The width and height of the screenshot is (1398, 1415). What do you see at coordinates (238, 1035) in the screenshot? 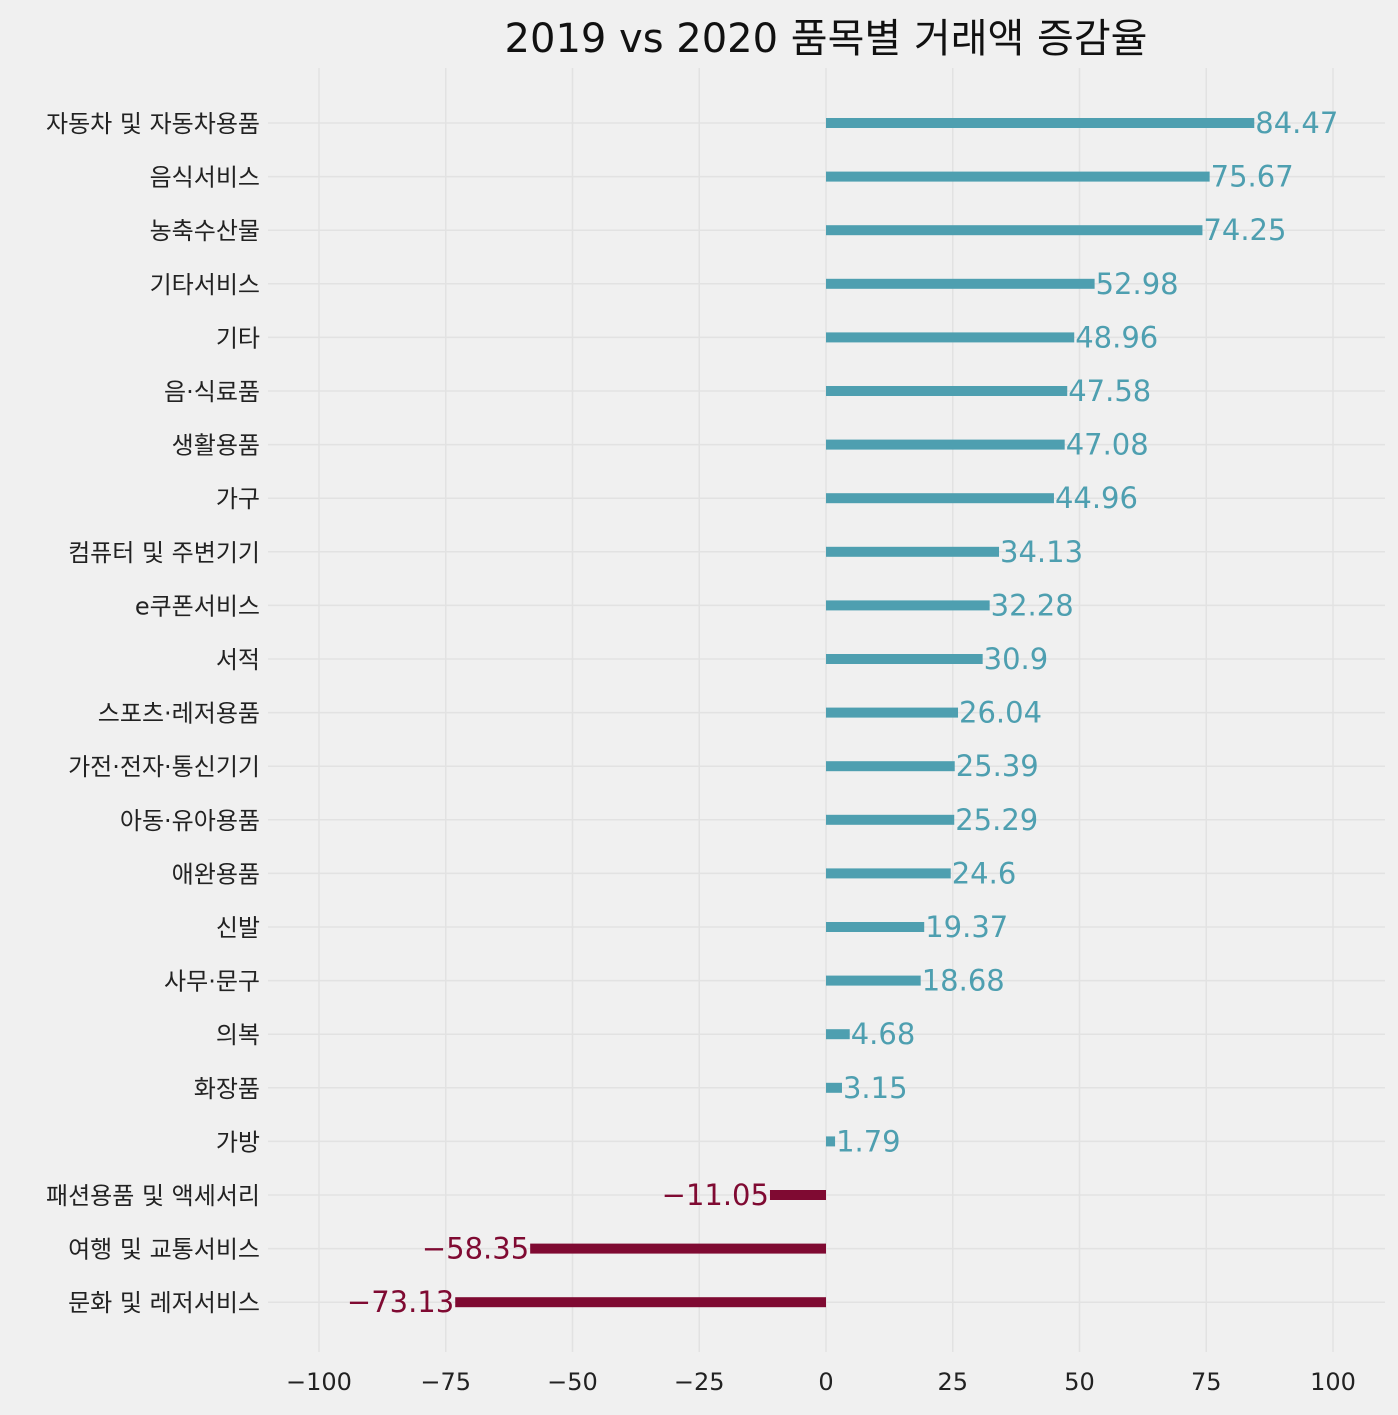
I see `category-label: 의복` at bounding box center [238, 1035].